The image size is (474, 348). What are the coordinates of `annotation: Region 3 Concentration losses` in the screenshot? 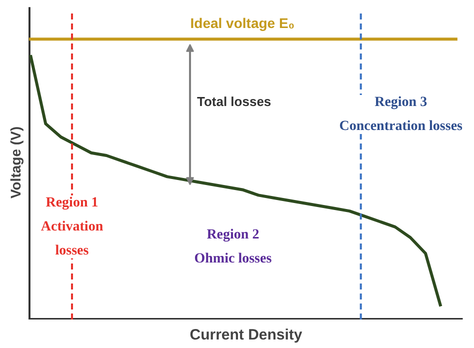 It's located at (401, 114).